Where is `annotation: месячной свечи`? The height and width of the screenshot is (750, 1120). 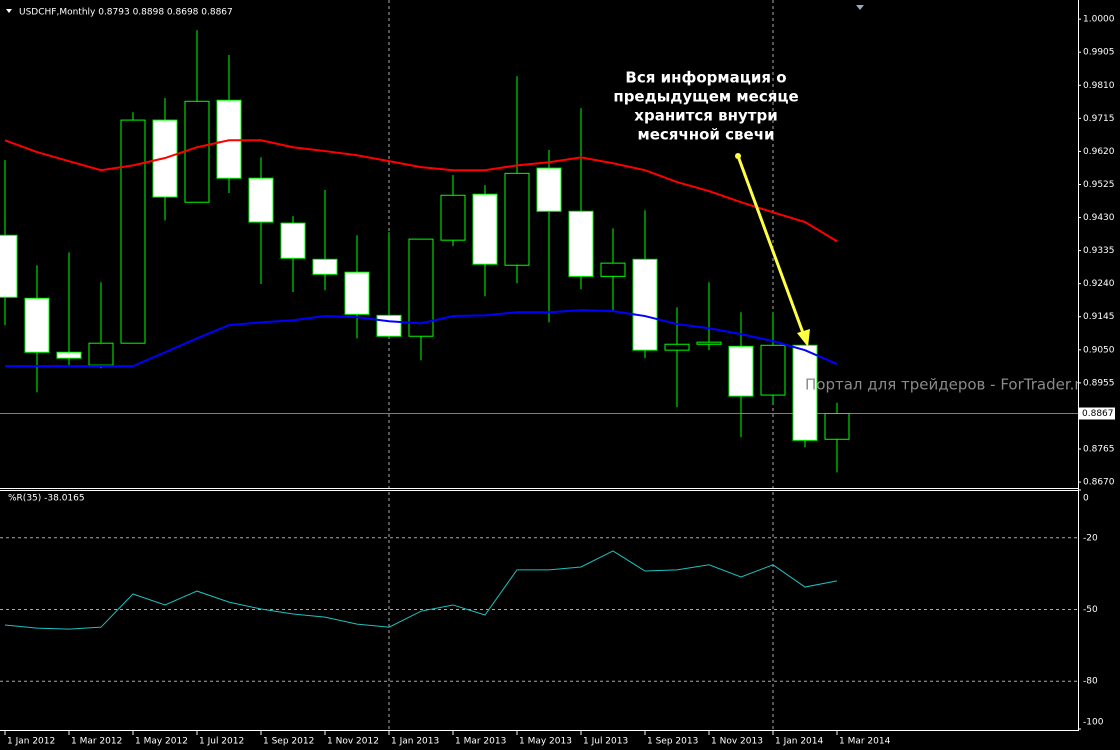 annotation: месячной свечи is located at coordinates (705, 135).